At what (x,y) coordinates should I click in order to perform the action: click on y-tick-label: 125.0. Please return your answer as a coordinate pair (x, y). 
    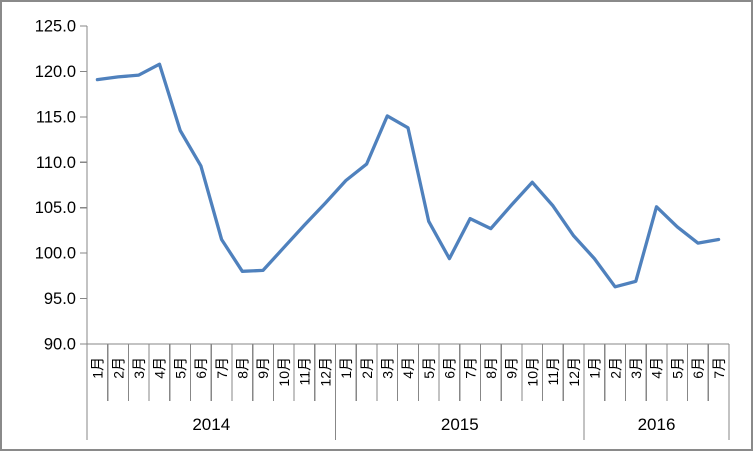
    Looking at the image, I should click on (55, 27).